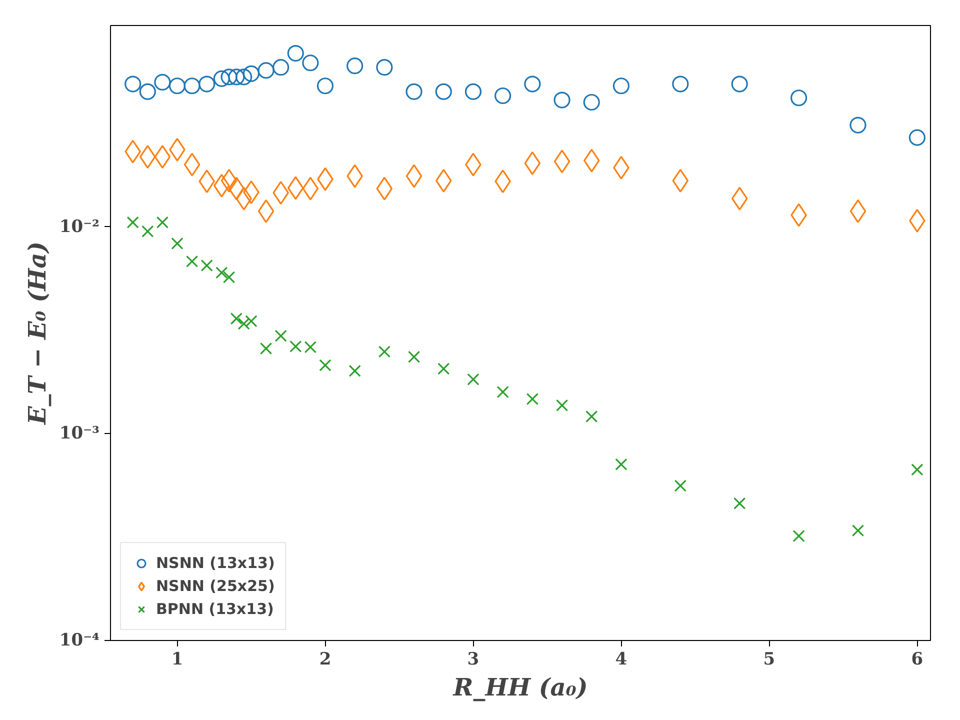 Image resolution: width=960 pixels, height=720 pixels. What do you see at coordinates (79, 640) in the screenshot?
I see `y-tick-label: 10⁻⁴` at bounding box center [79, 640].